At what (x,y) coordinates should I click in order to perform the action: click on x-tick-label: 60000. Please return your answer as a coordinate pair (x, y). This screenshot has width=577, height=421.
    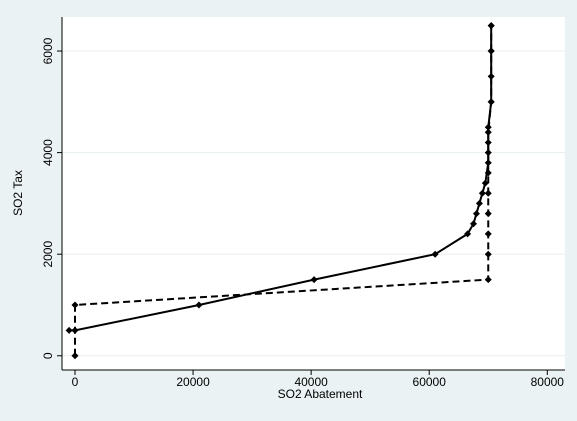
    Looking at the image, I should click on (430, 382).